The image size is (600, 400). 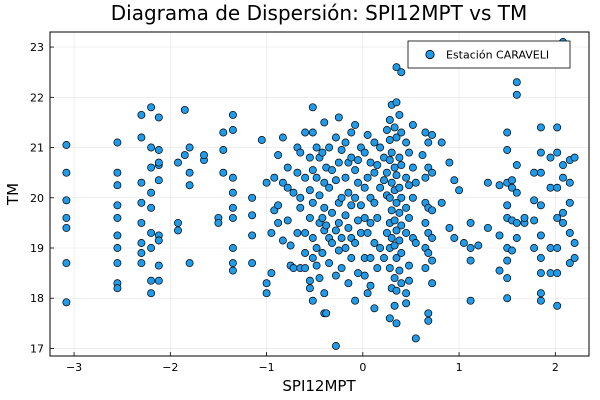 What do you see at coordinates (37, 348) in the screenshot?
I see `y-tick-label: 17` at bounding box center [37, 348].